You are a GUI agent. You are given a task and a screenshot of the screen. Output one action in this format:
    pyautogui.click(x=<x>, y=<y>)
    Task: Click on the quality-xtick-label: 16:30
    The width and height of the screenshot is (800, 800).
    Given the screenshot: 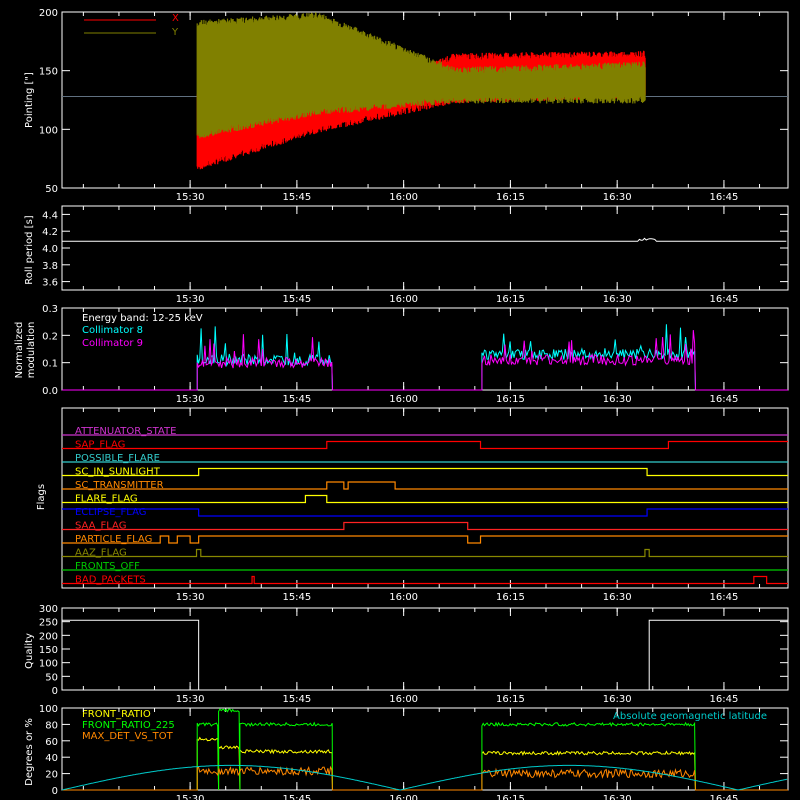 What is the action you would take?
    pyautogui.click(x=617, y=699)
    